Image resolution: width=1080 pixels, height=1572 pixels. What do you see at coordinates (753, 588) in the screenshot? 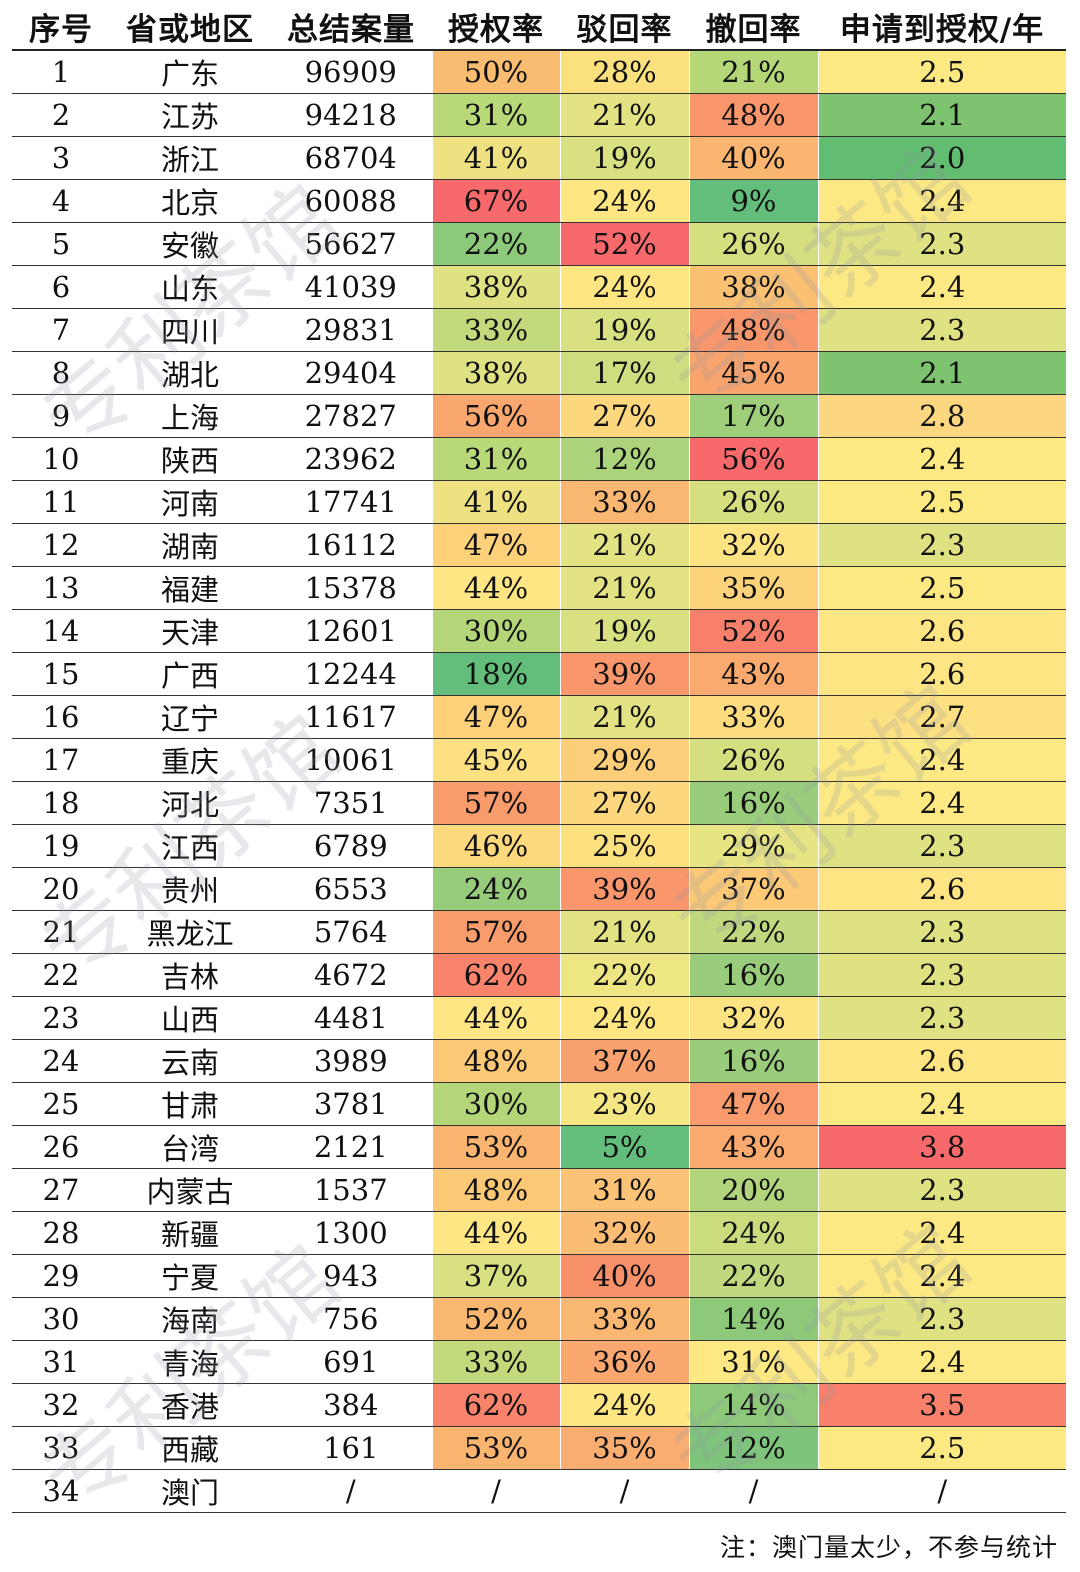
I see `withdraw-rate-cell: 35%` at bounding box center [753, 588].